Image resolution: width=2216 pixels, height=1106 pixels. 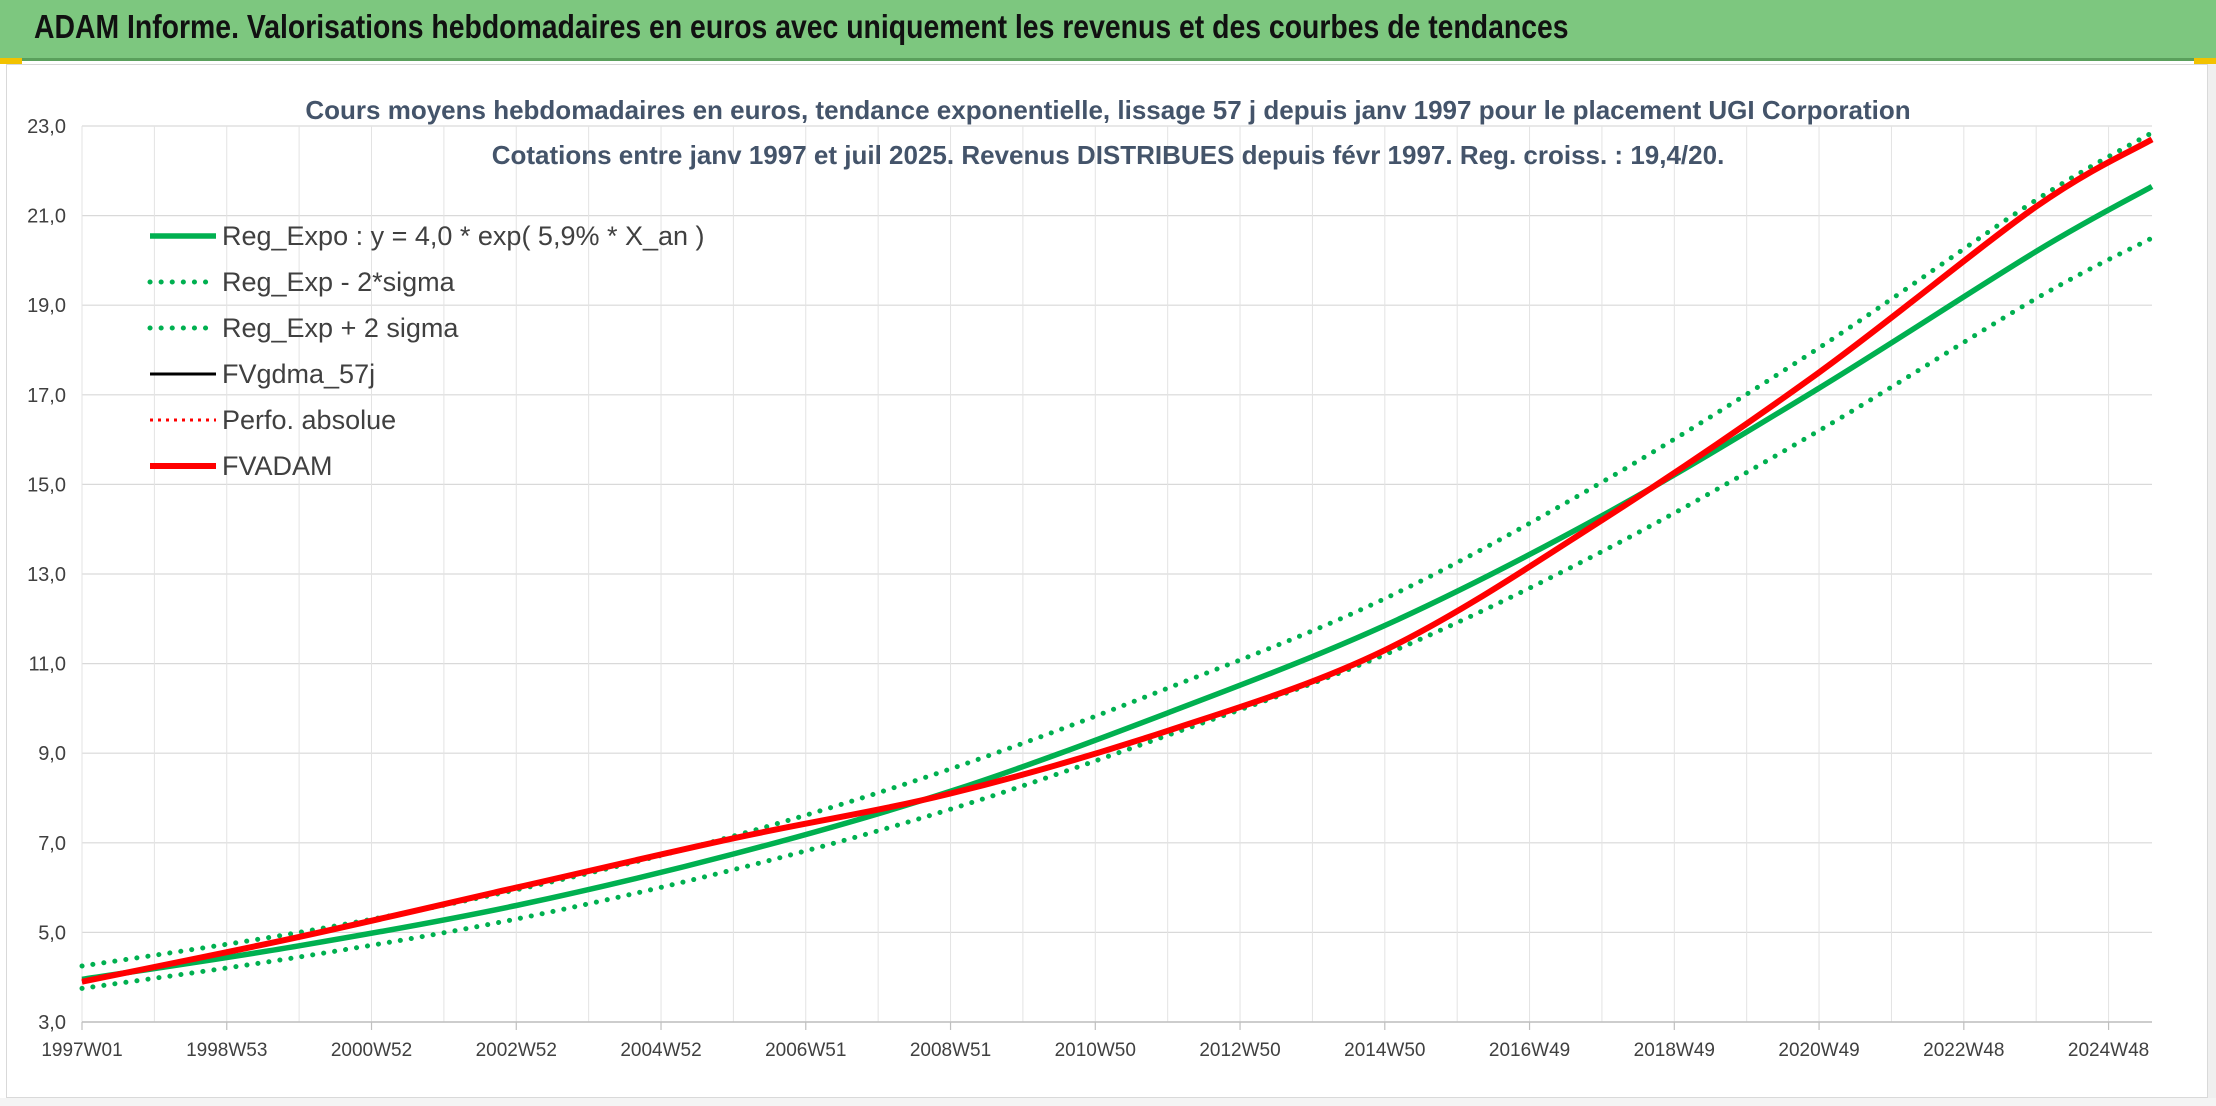 I want to click on x-tick-label: 2018W49, so click(x=1674, y=1050).